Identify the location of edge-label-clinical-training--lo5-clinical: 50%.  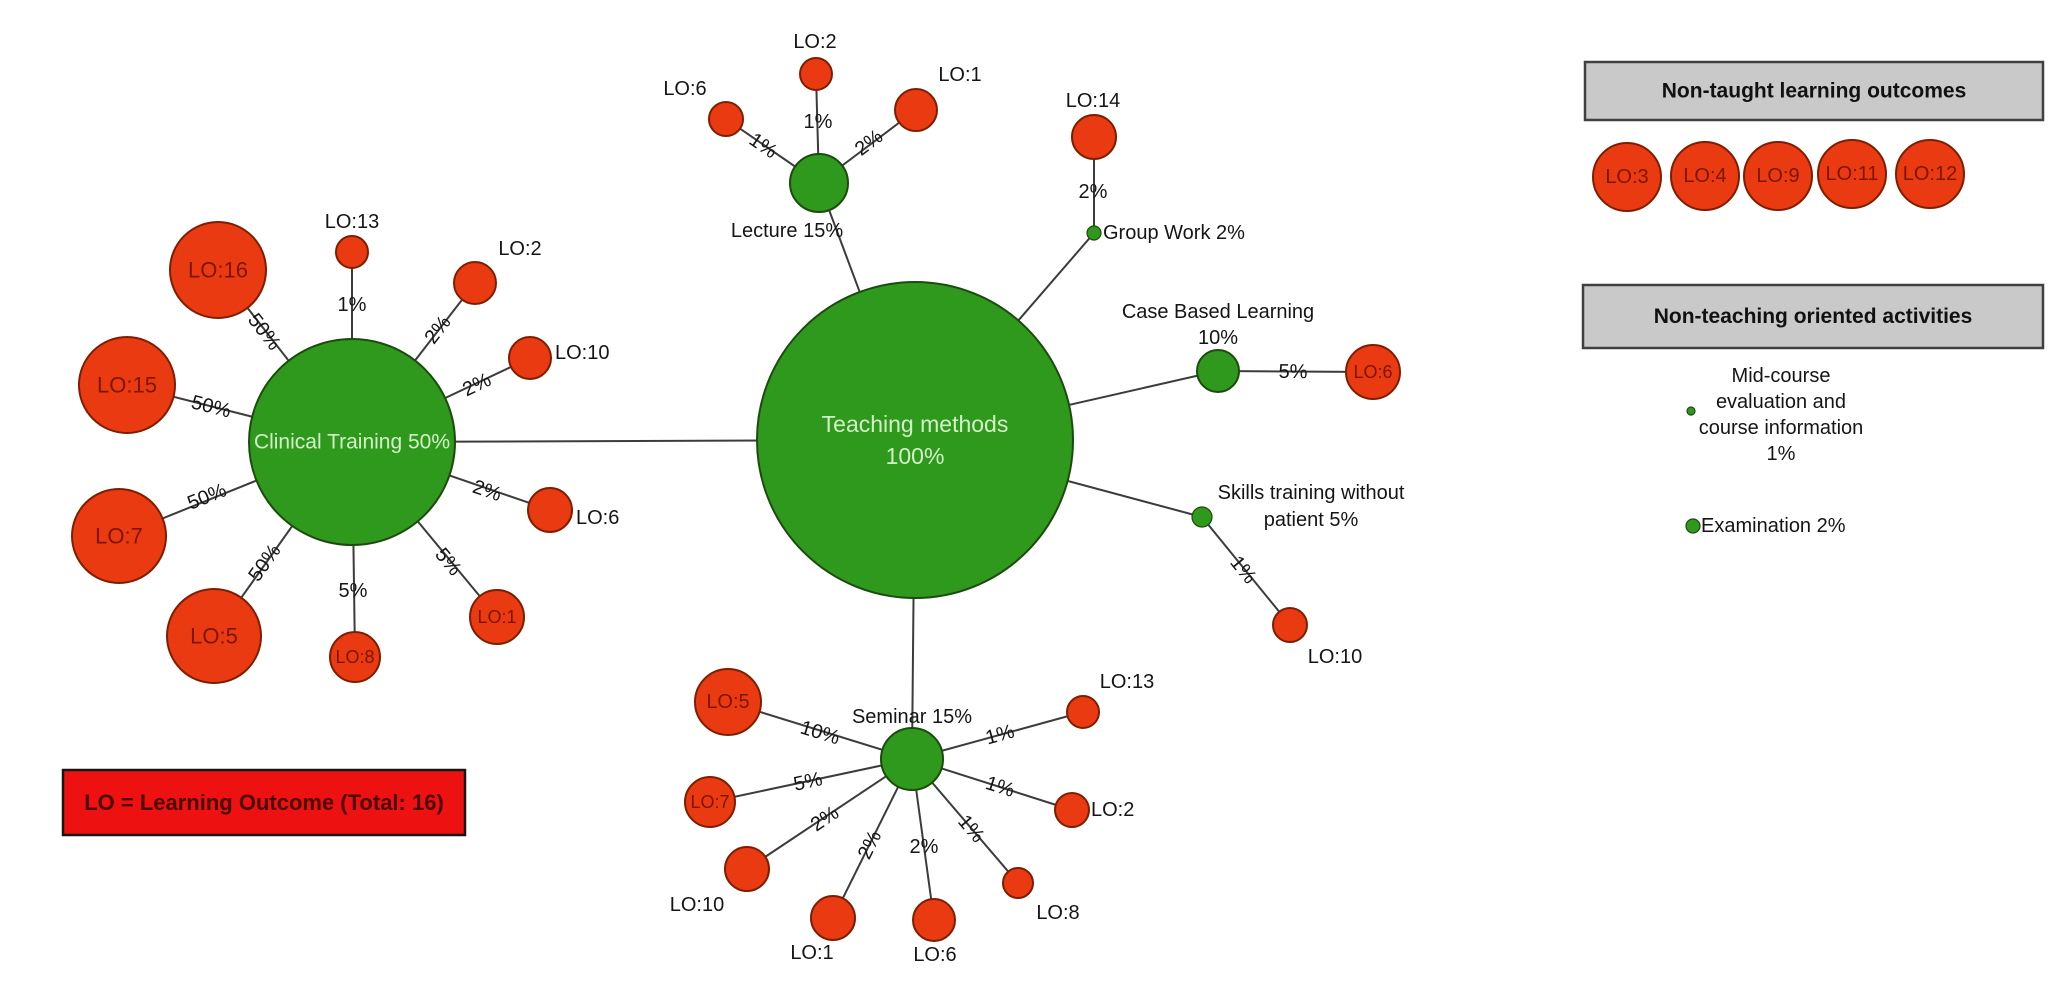
(264, 563).